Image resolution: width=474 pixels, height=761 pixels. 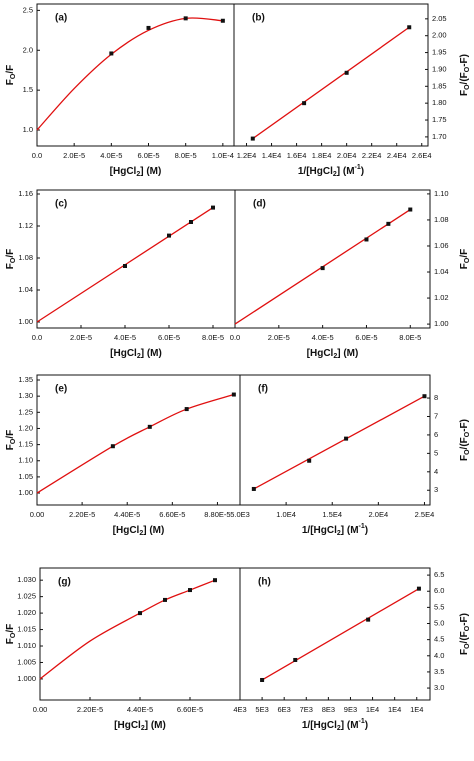 What do you see at coordinates (28, 9) in the screenshot?
I see `y-tick-label: 2.5` at bounding box center [28, 9].